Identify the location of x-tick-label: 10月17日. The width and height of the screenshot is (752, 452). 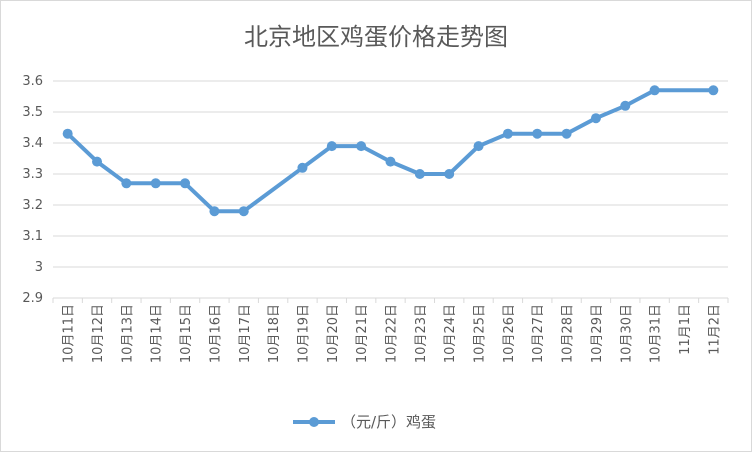
(245, 333).